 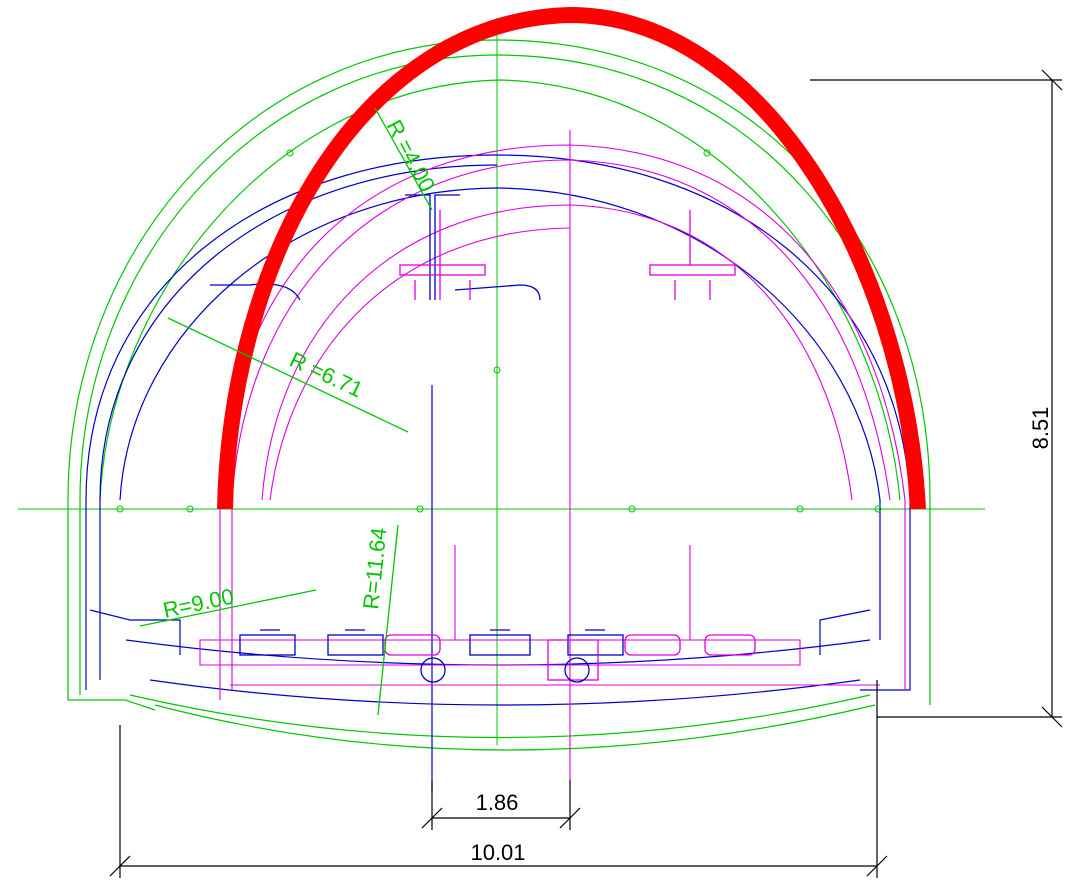 What do you see at coordinates (877, 866) in the screenshot?
I see `width-tick-right` at bounding box center [877, 866].